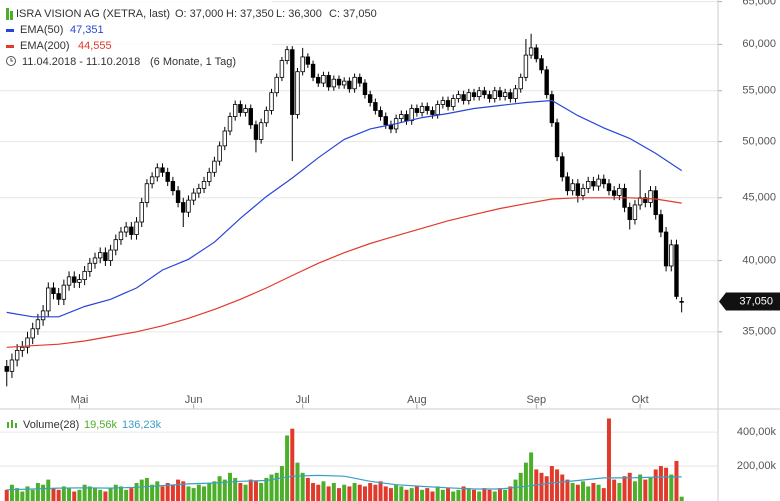  What do you see at coordinates (41, 30) in the screenshot?
I see `legend-label: EMA(50)` at bounding box center [41, 30].